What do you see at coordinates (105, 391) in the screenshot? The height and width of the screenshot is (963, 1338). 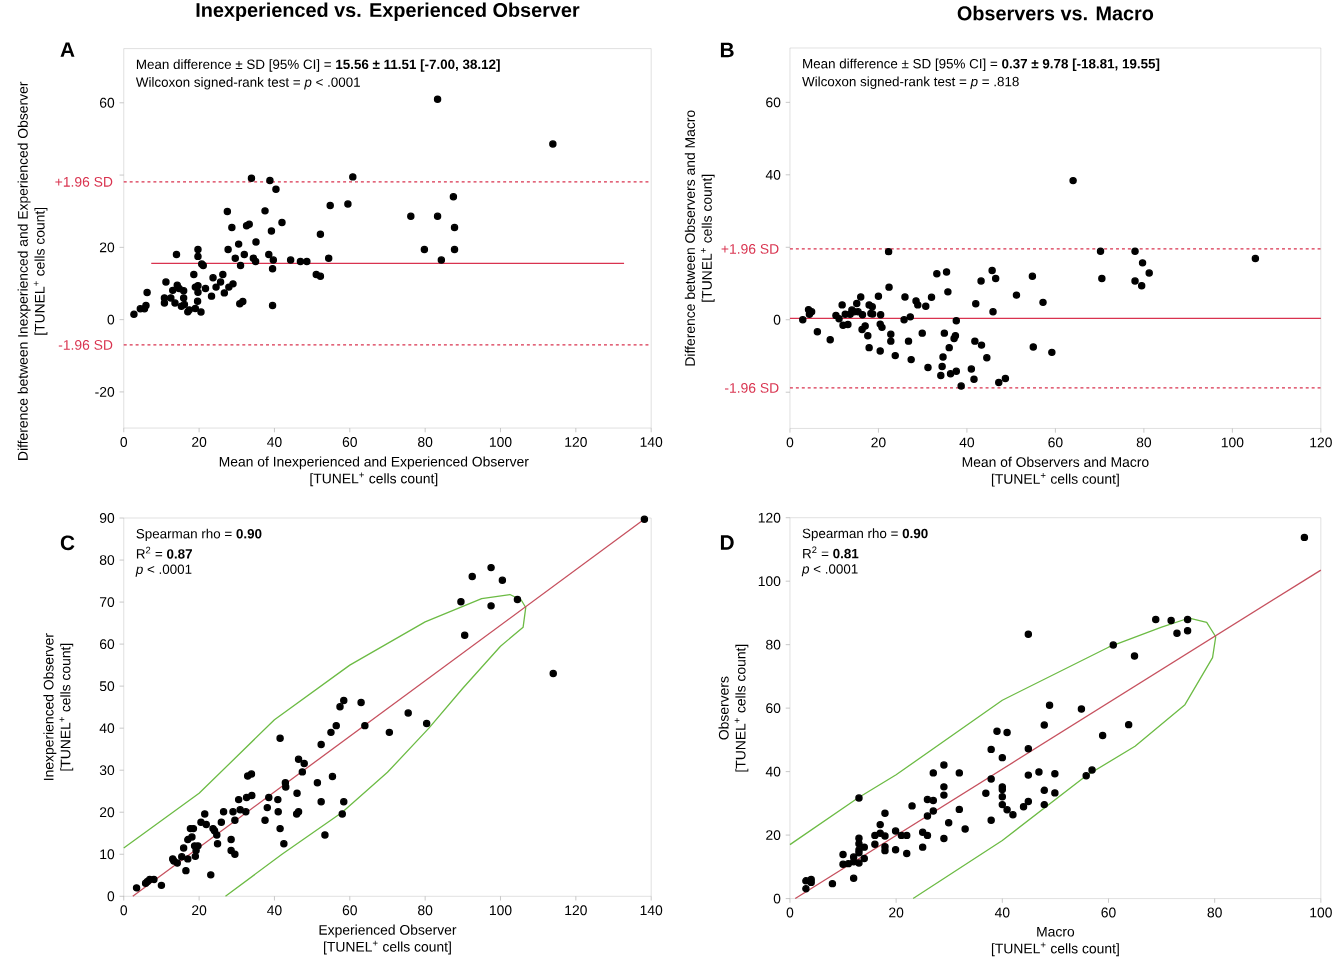 I see `y-tick-label: -20` at bounding box center [105, 391].